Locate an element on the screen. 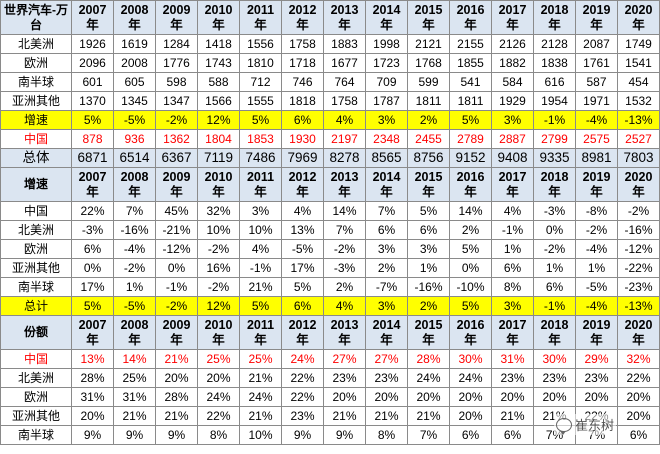  table-cell: 9335 is located at coordinates (554, 158).